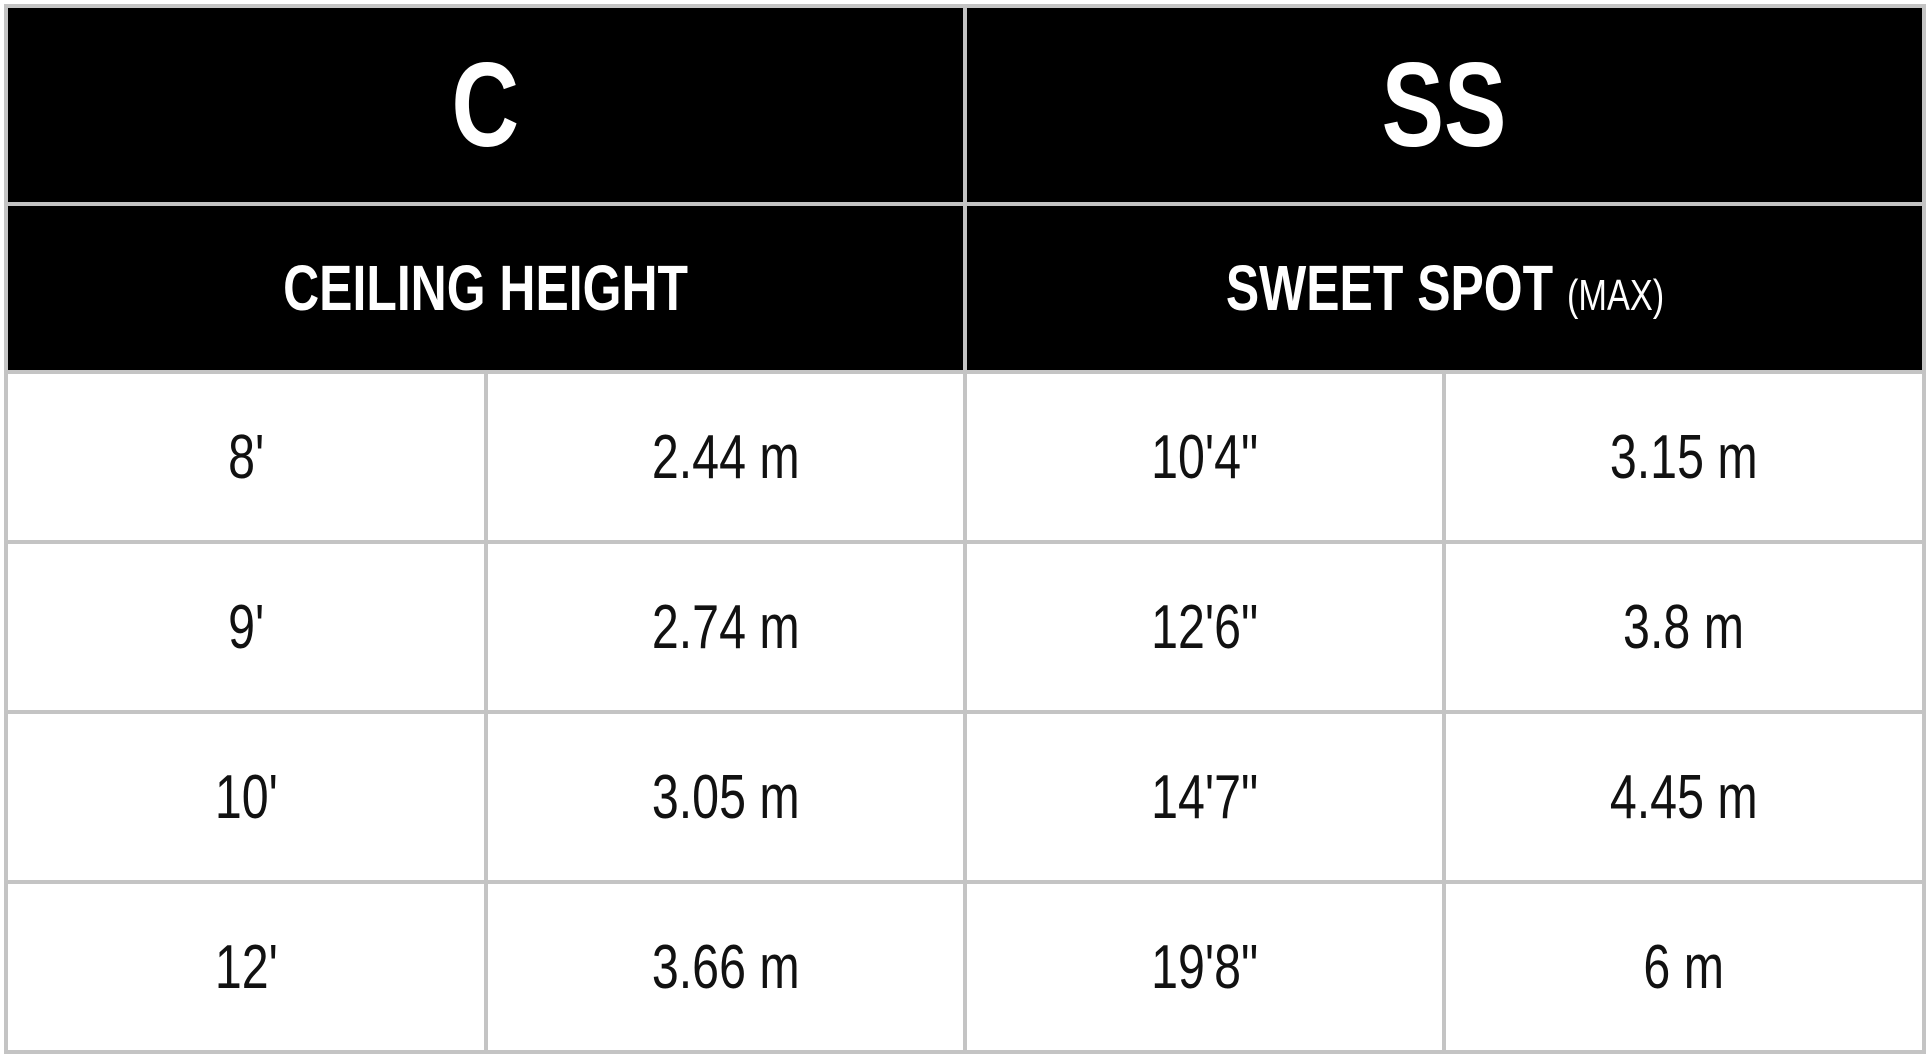  I want to click on cell-ceiling-ft: 10', so click(246, 797).